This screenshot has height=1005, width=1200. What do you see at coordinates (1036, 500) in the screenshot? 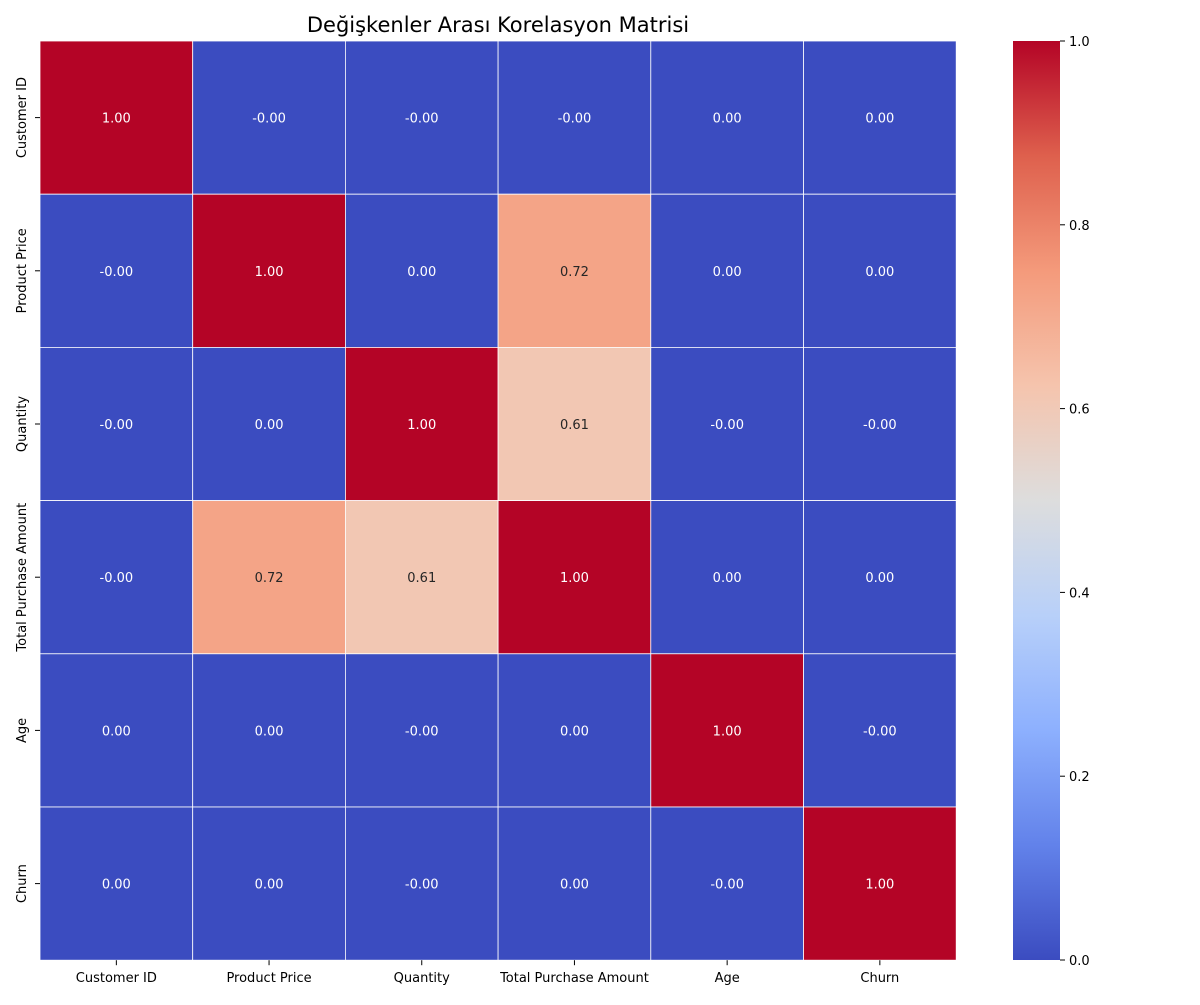
I see `colorbar-gradient` at bounding box center [1036, 500].